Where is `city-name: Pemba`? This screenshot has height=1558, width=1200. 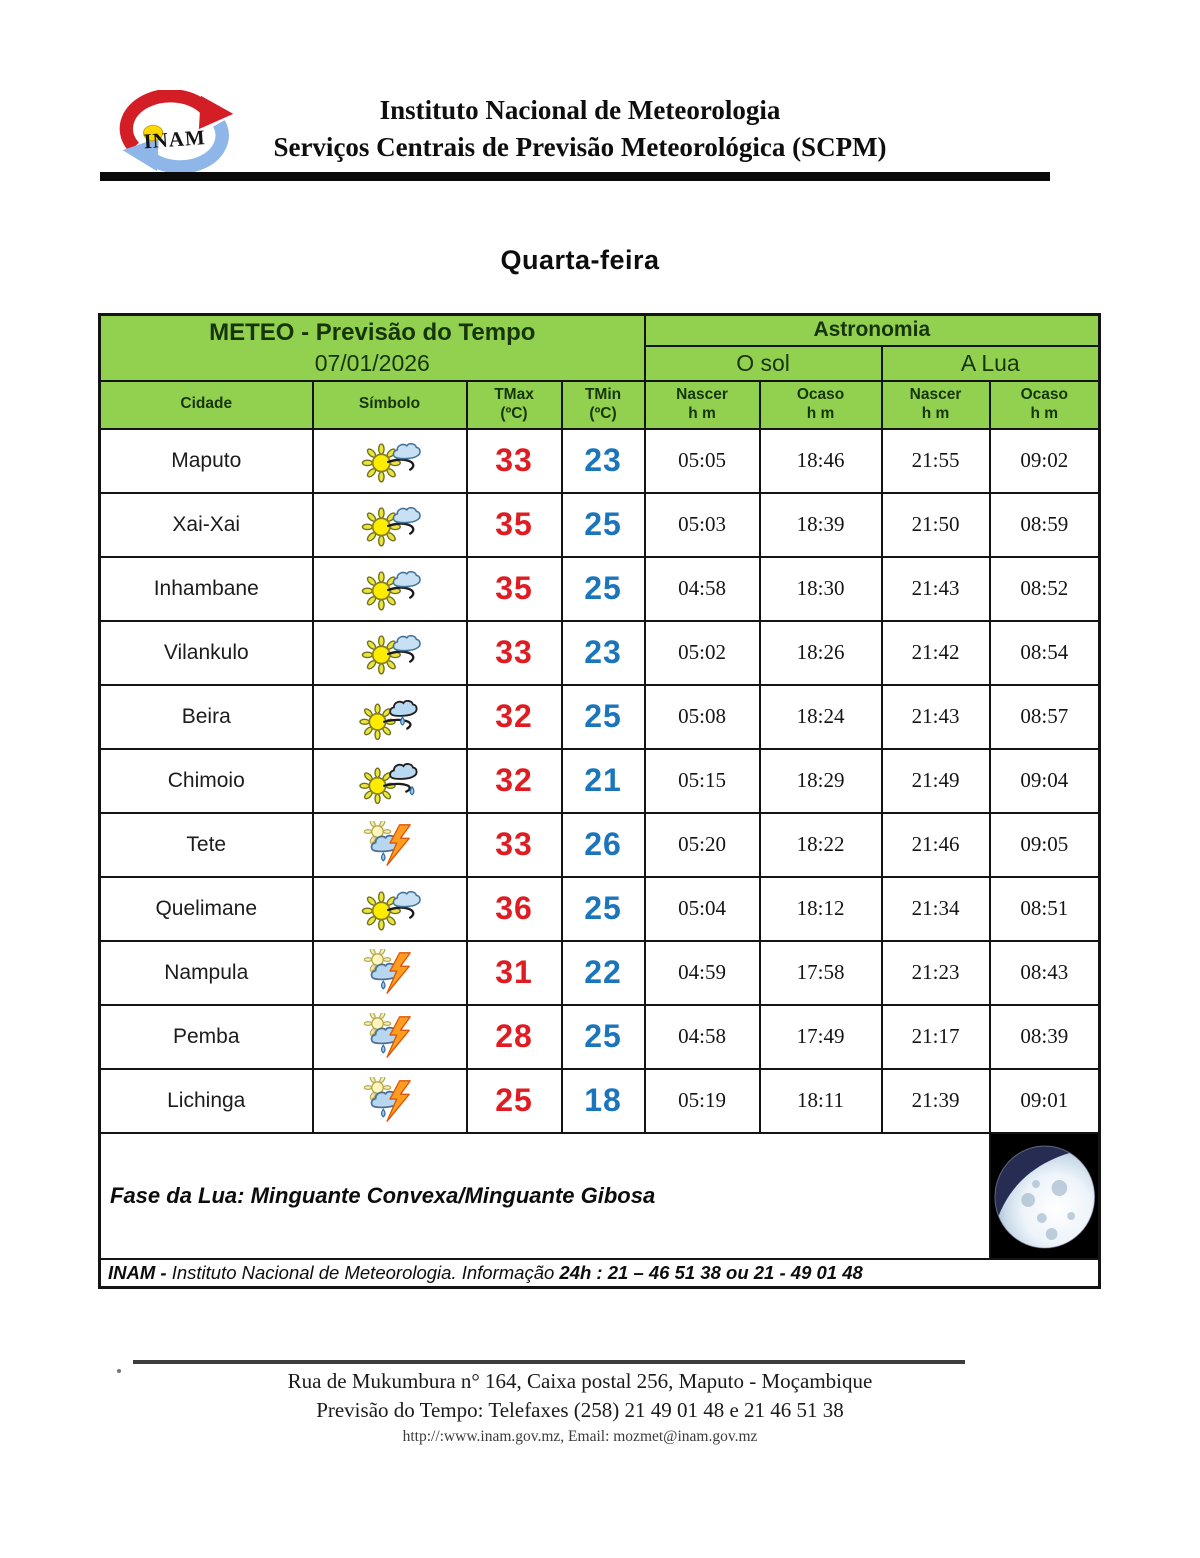
city-name: Pemba is located at coordinates (206, 1036).